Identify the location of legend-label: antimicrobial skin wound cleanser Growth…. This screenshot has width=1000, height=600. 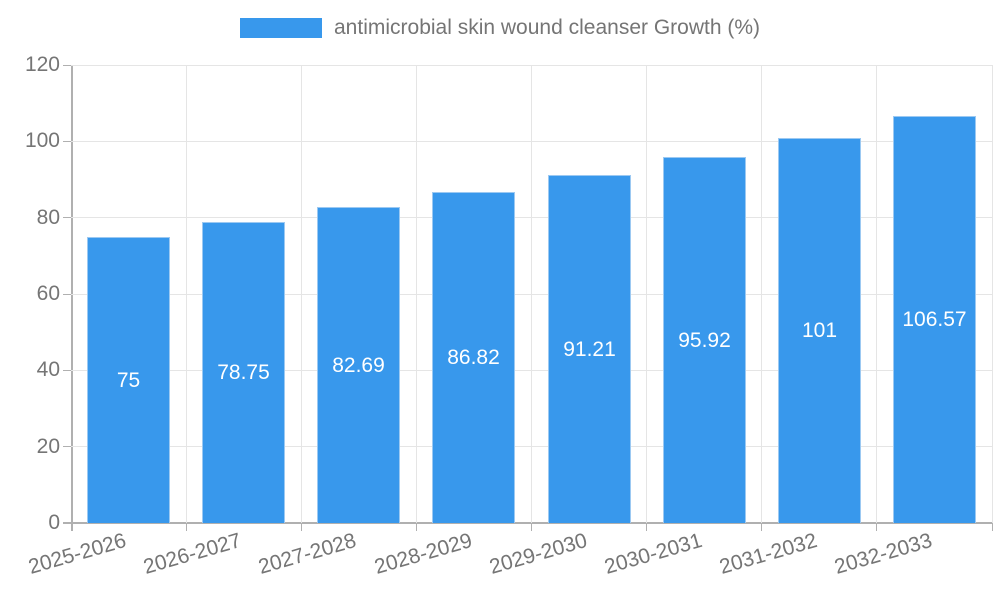
(547, 27).